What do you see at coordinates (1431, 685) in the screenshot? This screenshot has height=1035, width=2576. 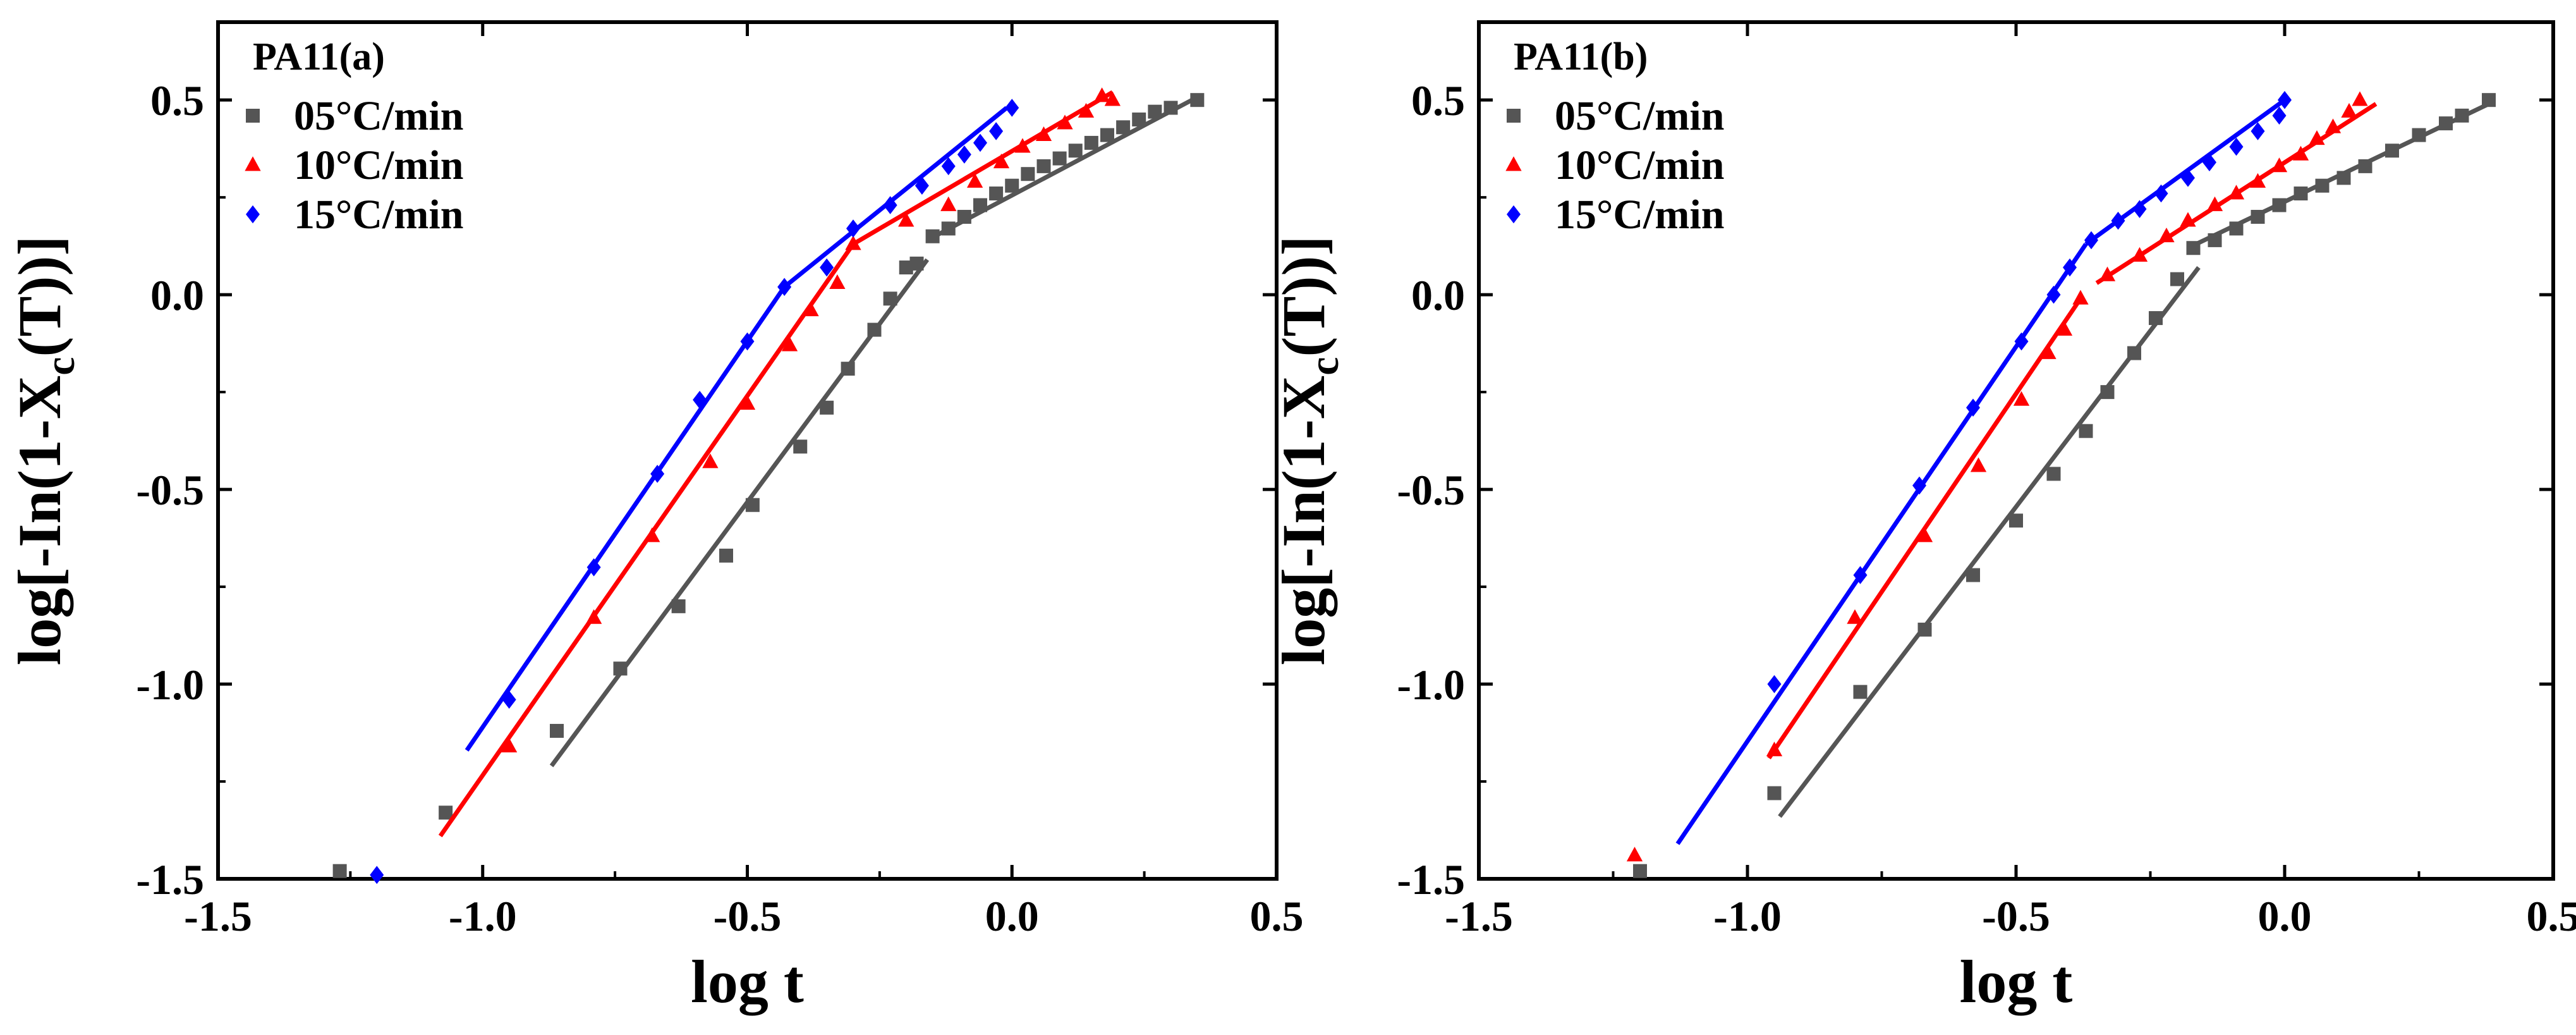 I see `y-tick-label: -1.0` at bounding box center [1431, 685].